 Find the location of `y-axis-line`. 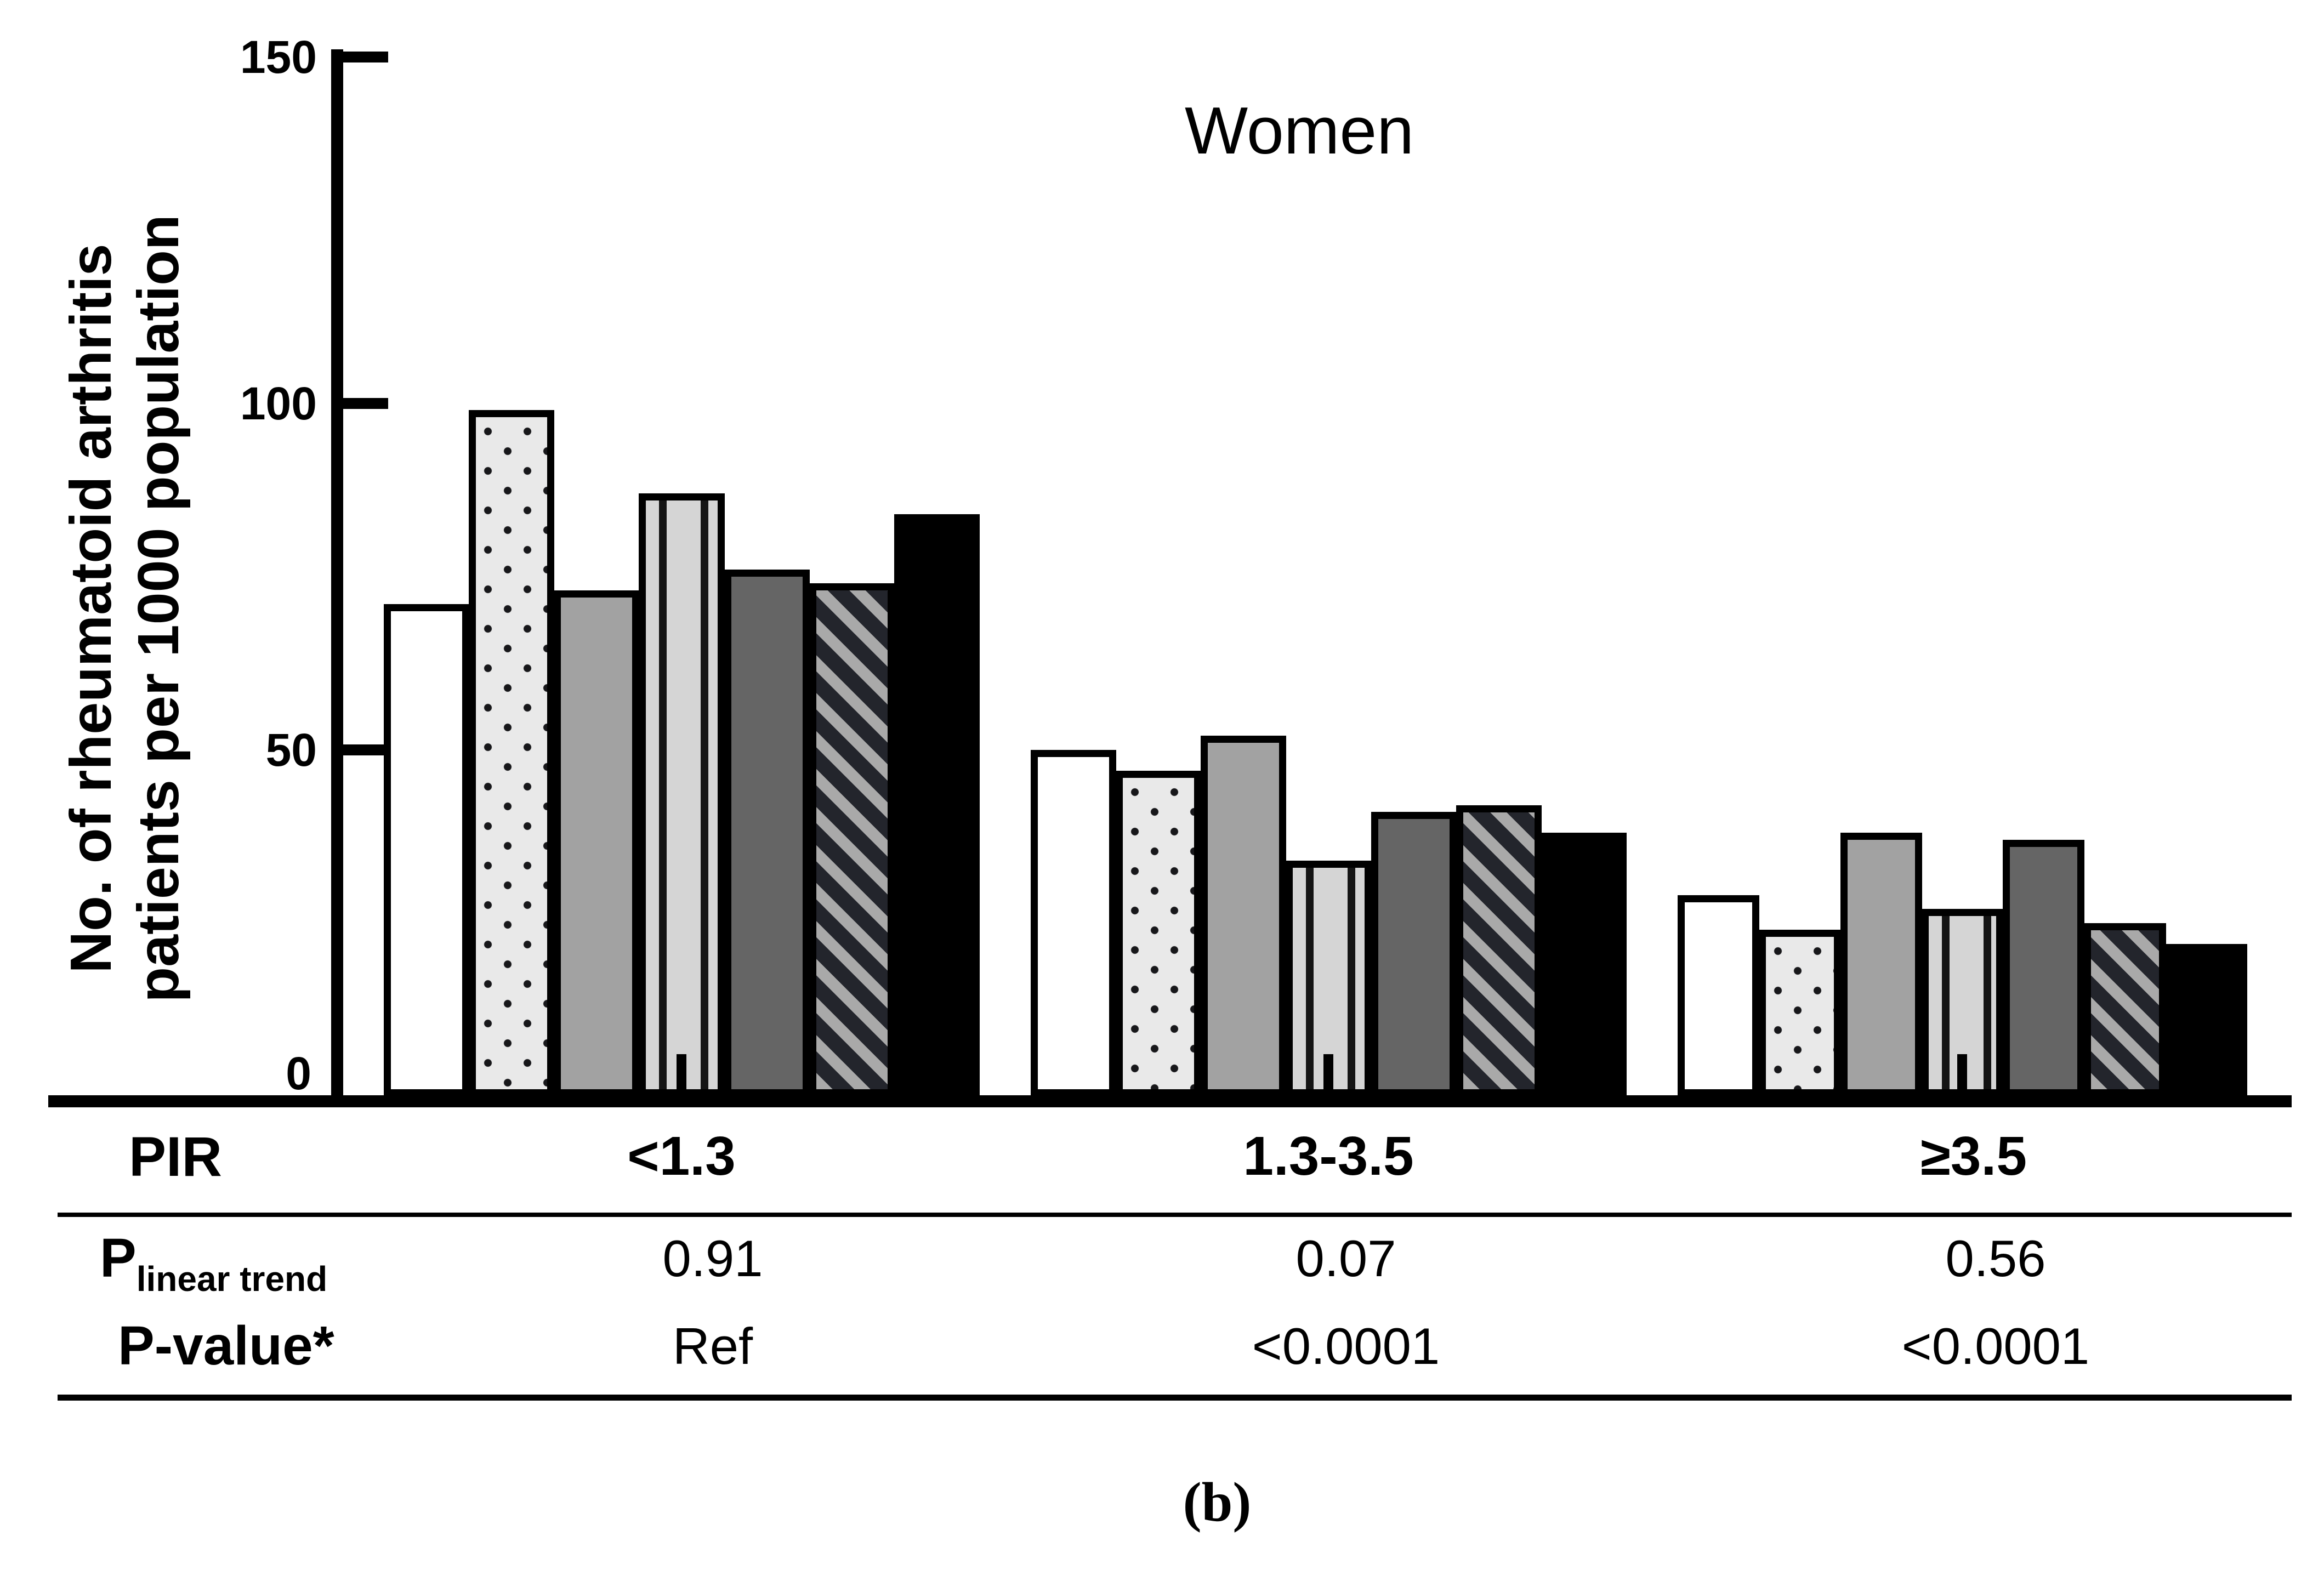

y-axis-line is located at coordinates (337, 578).